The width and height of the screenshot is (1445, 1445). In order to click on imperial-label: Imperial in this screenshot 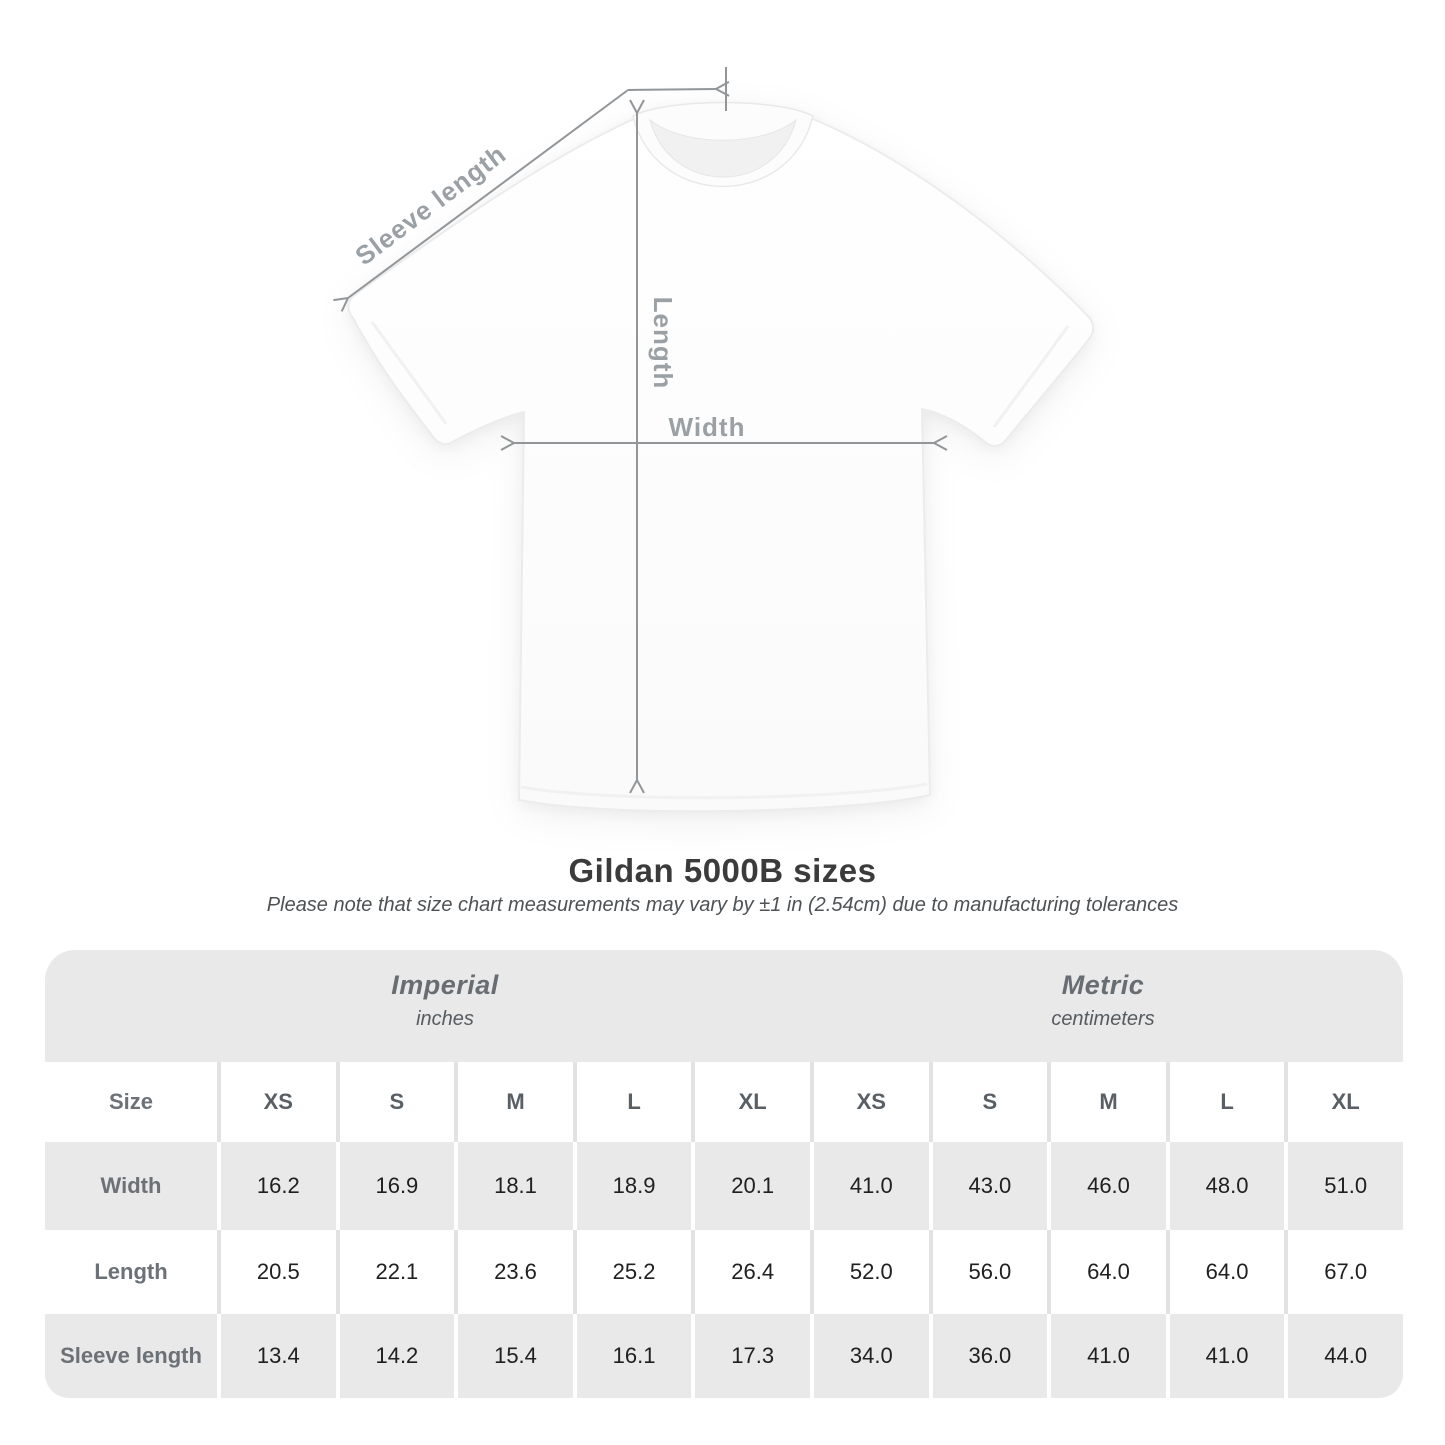, I will do `click(445, 985)`.